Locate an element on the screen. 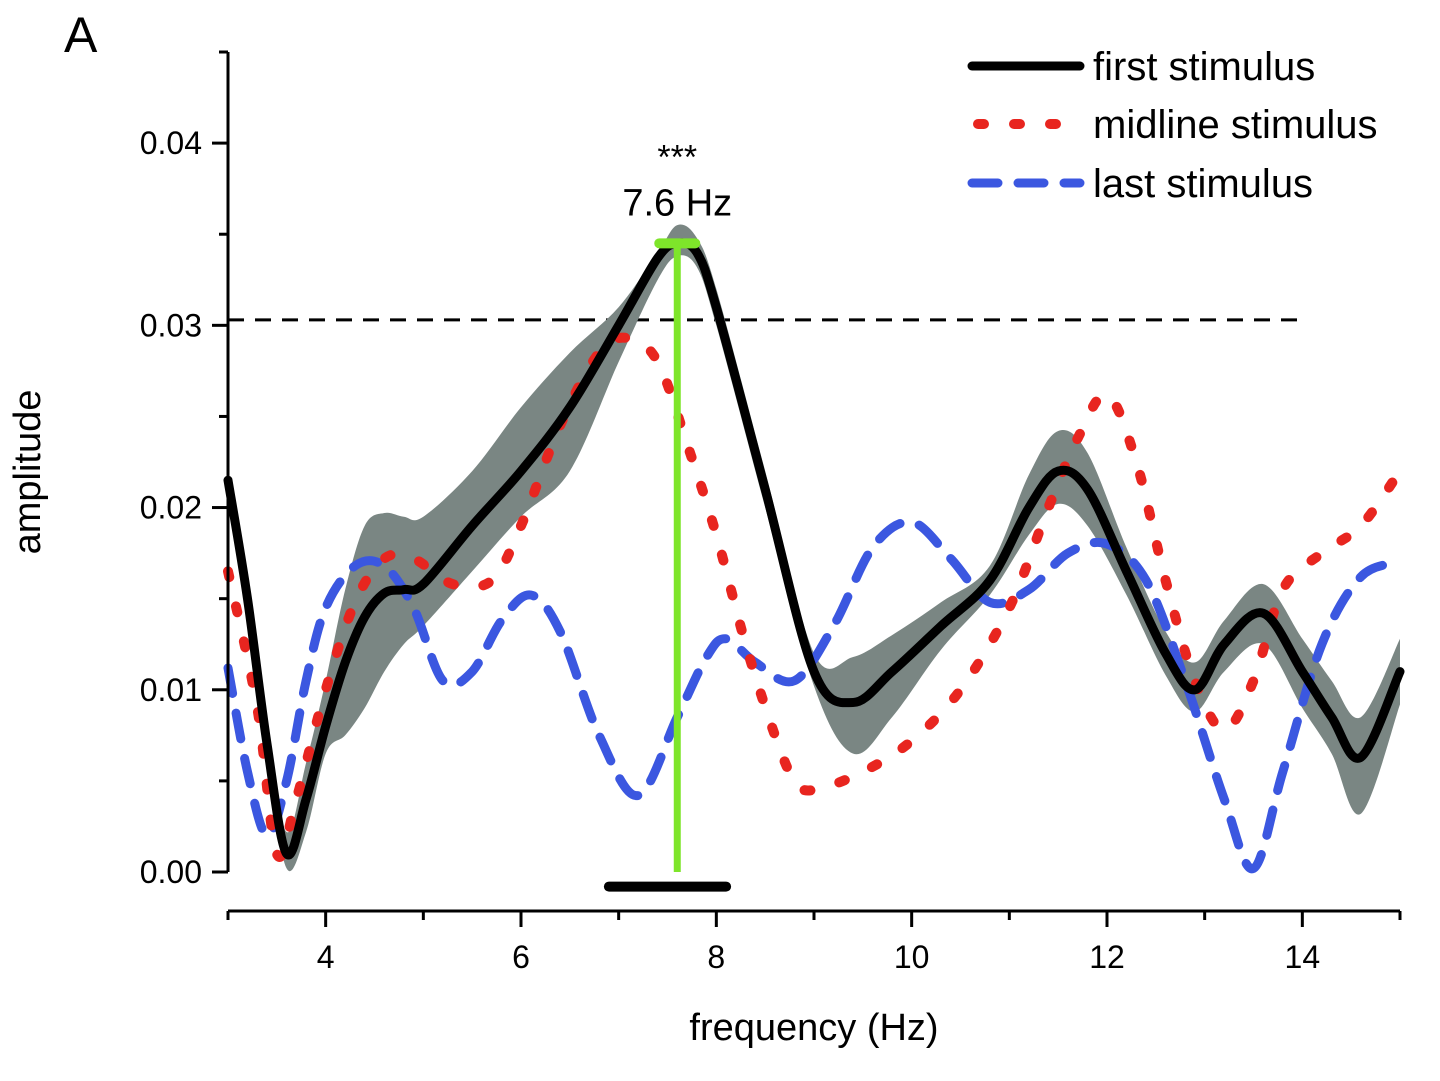  y-tick-label: 0.01 is located at coordinates (171, 690).